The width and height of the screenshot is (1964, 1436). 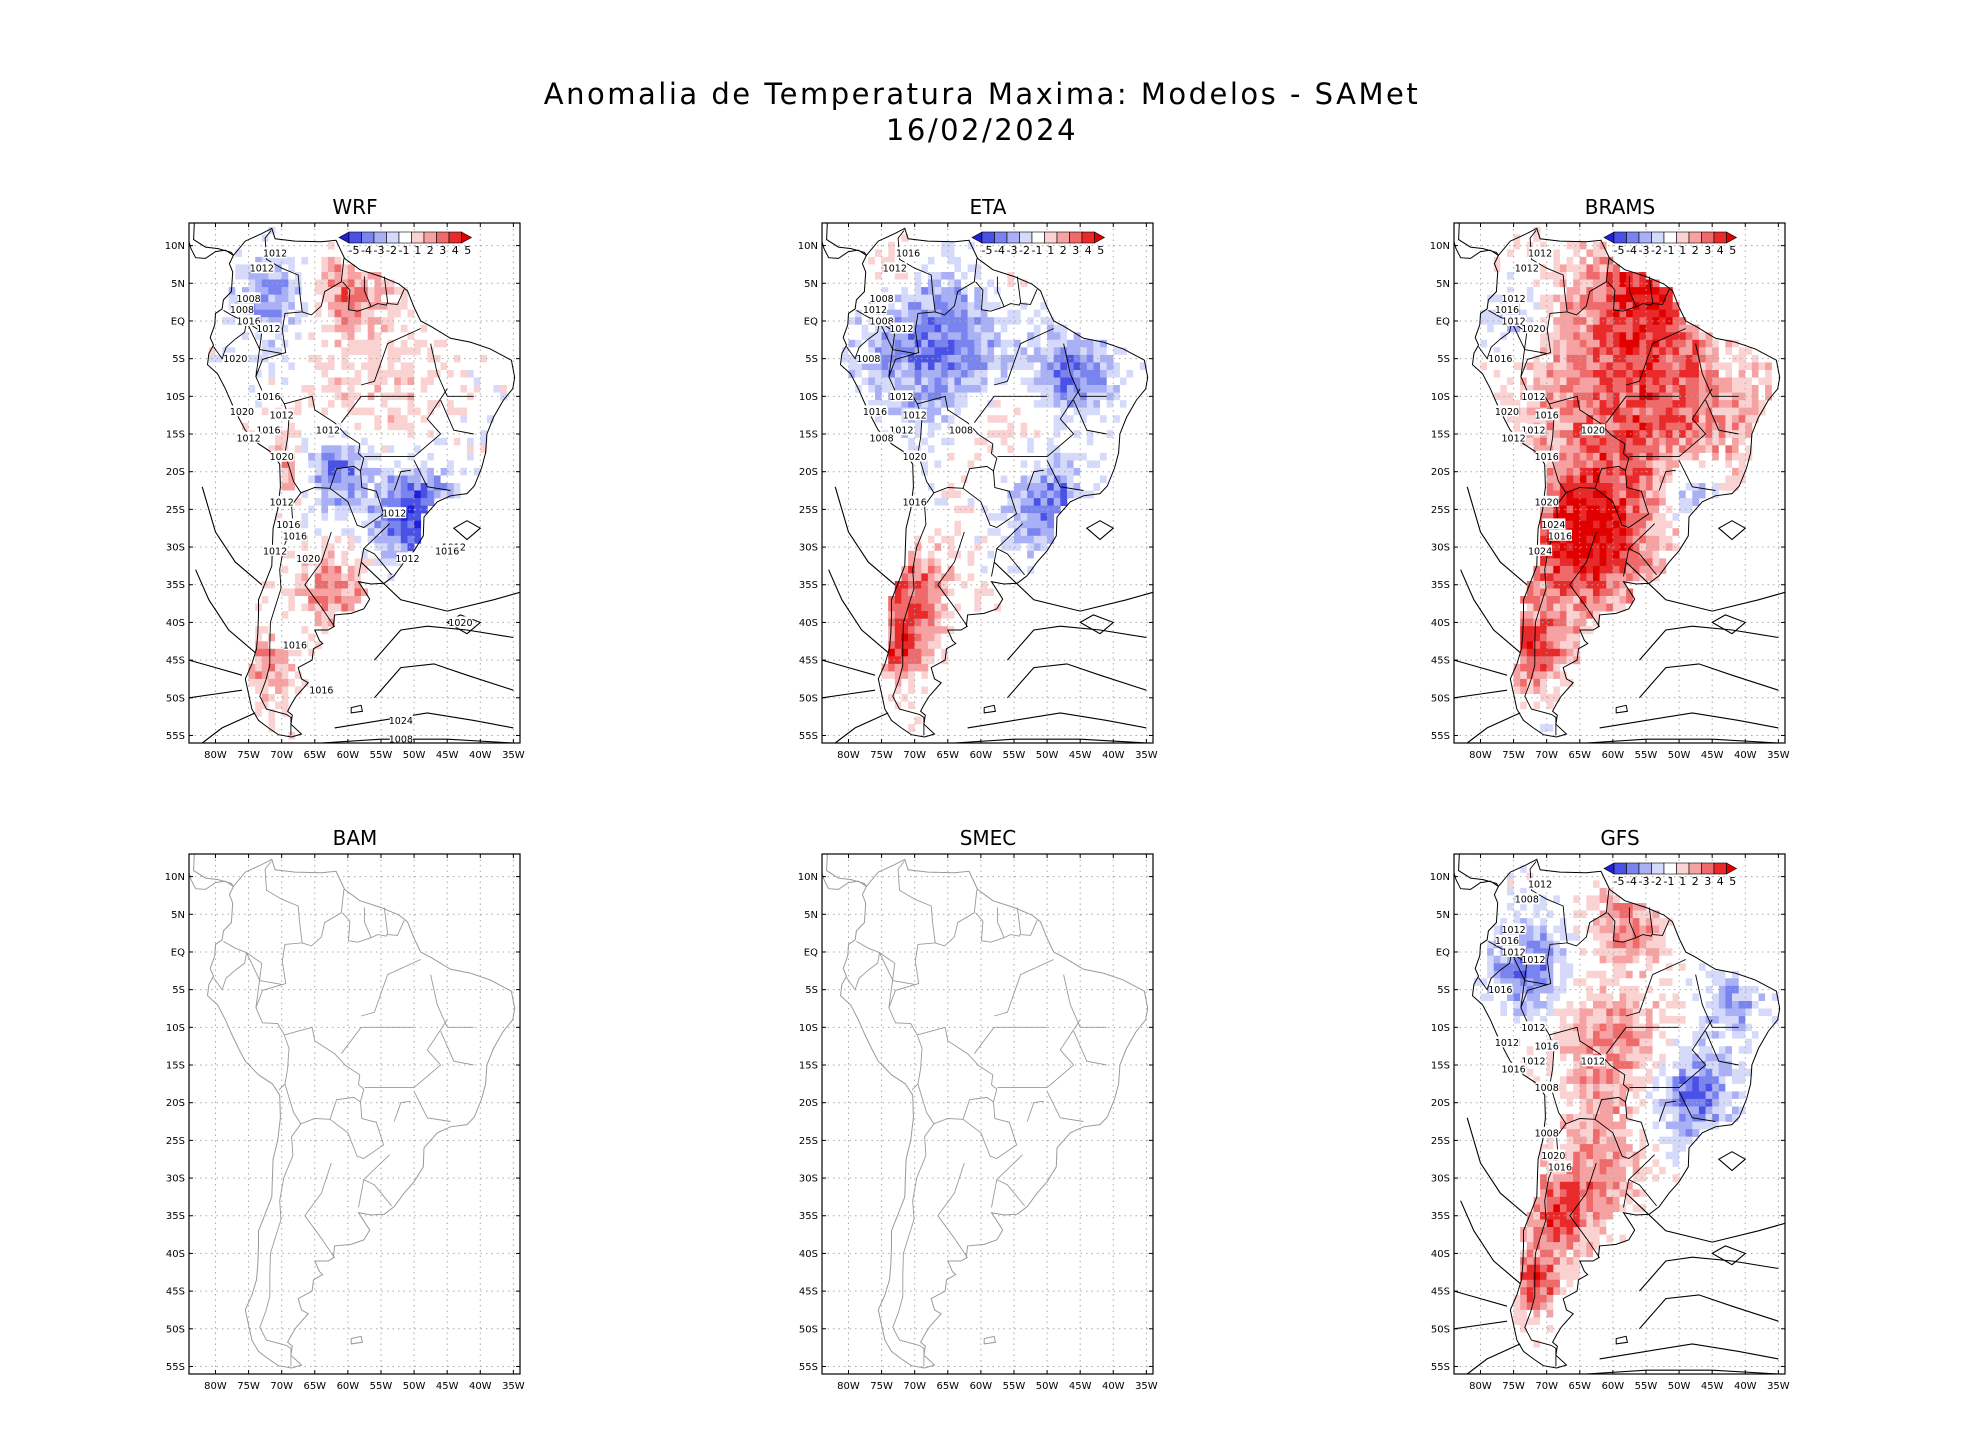 What do you see at coordinates (513, 755) in the screenshot?
I see `lon-tick-label: 35W` at bounding box center [513, 755].